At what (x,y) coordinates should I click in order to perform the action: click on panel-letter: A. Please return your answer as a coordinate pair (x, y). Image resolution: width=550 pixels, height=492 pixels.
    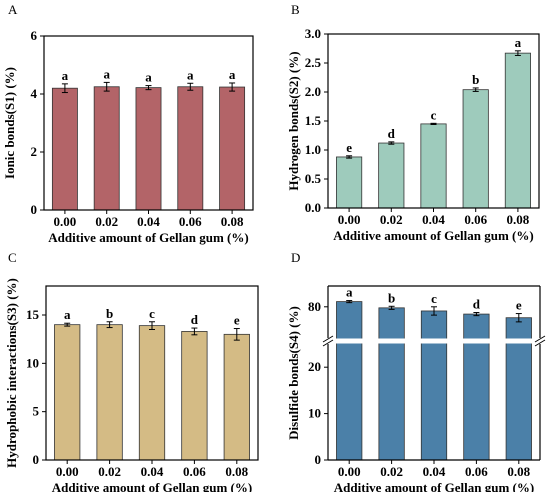
    Looking at the image, I should click on (13, 9).